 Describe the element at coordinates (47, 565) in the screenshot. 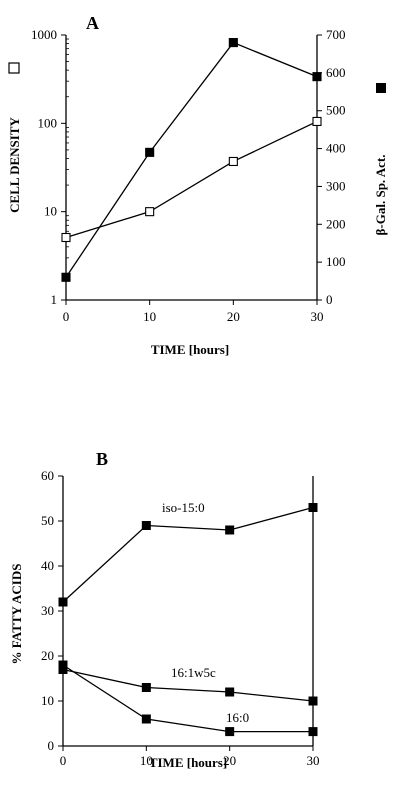

I see `panel-b-y-tick-label: 40` at that location.